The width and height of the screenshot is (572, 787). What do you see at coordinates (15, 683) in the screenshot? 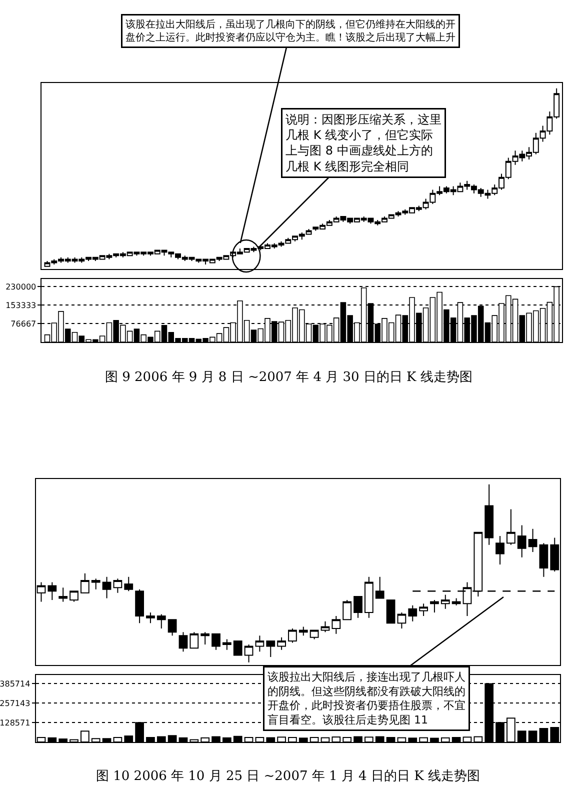
I see `y-tick-label: 385714` at bounding box center [15, 683].